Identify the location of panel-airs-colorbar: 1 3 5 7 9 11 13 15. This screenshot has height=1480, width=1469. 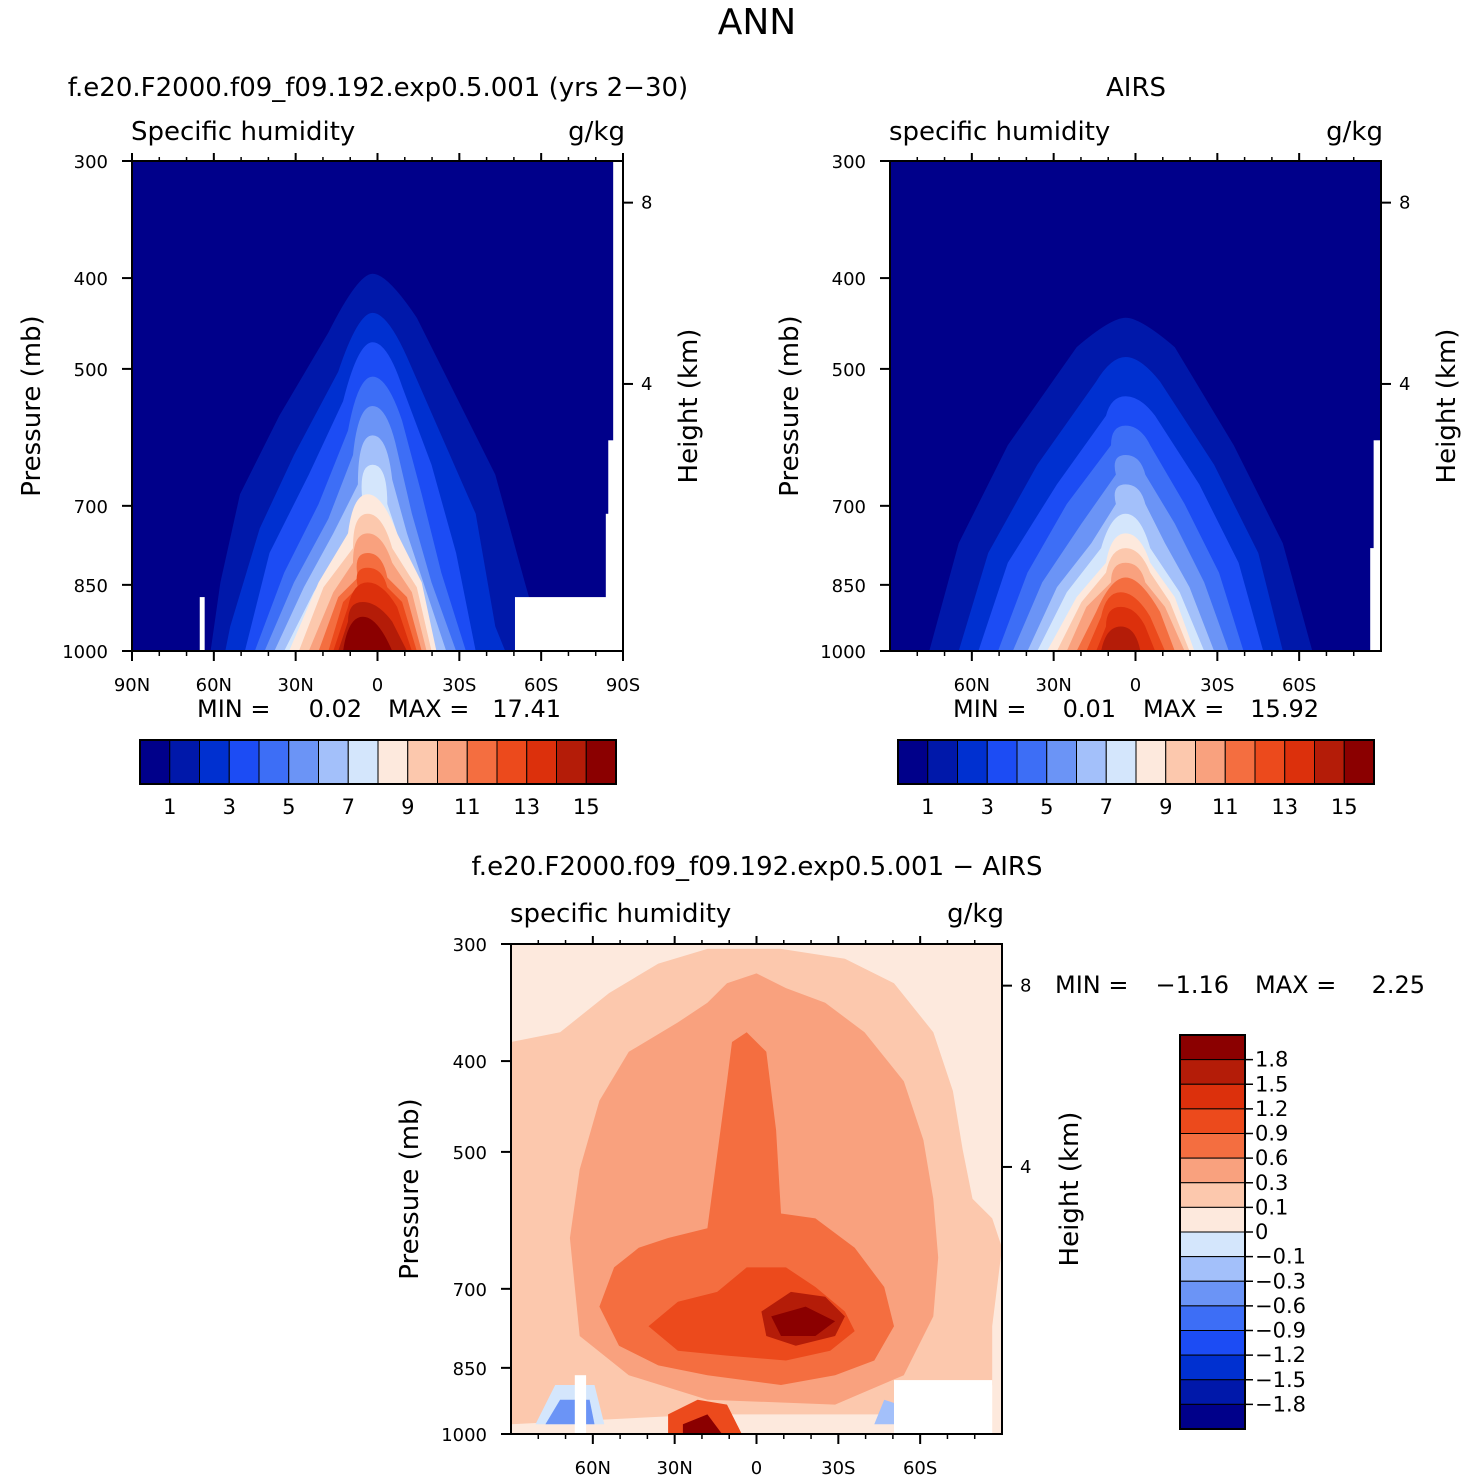
(1136, 779).